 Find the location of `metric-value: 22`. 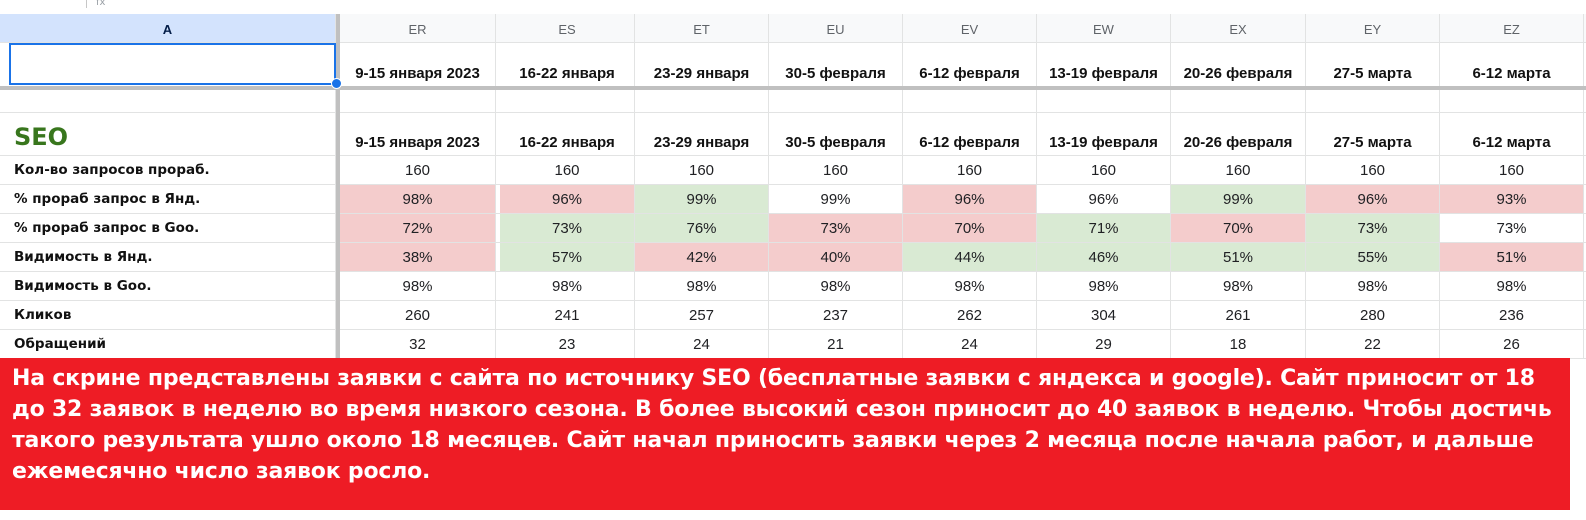

metric-value: 22 is located at coordinates (1373, 344).